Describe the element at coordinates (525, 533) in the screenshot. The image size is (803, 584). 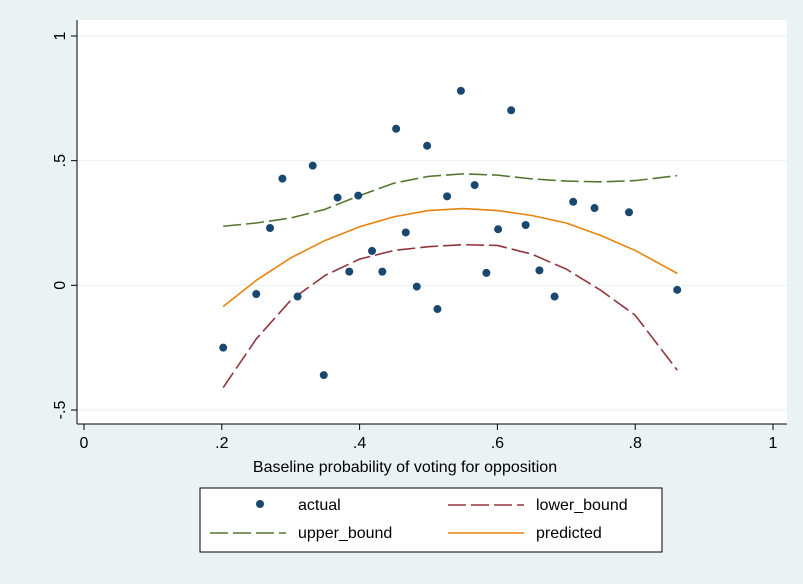
I see `legend-item-predicted: predicted` at that location.